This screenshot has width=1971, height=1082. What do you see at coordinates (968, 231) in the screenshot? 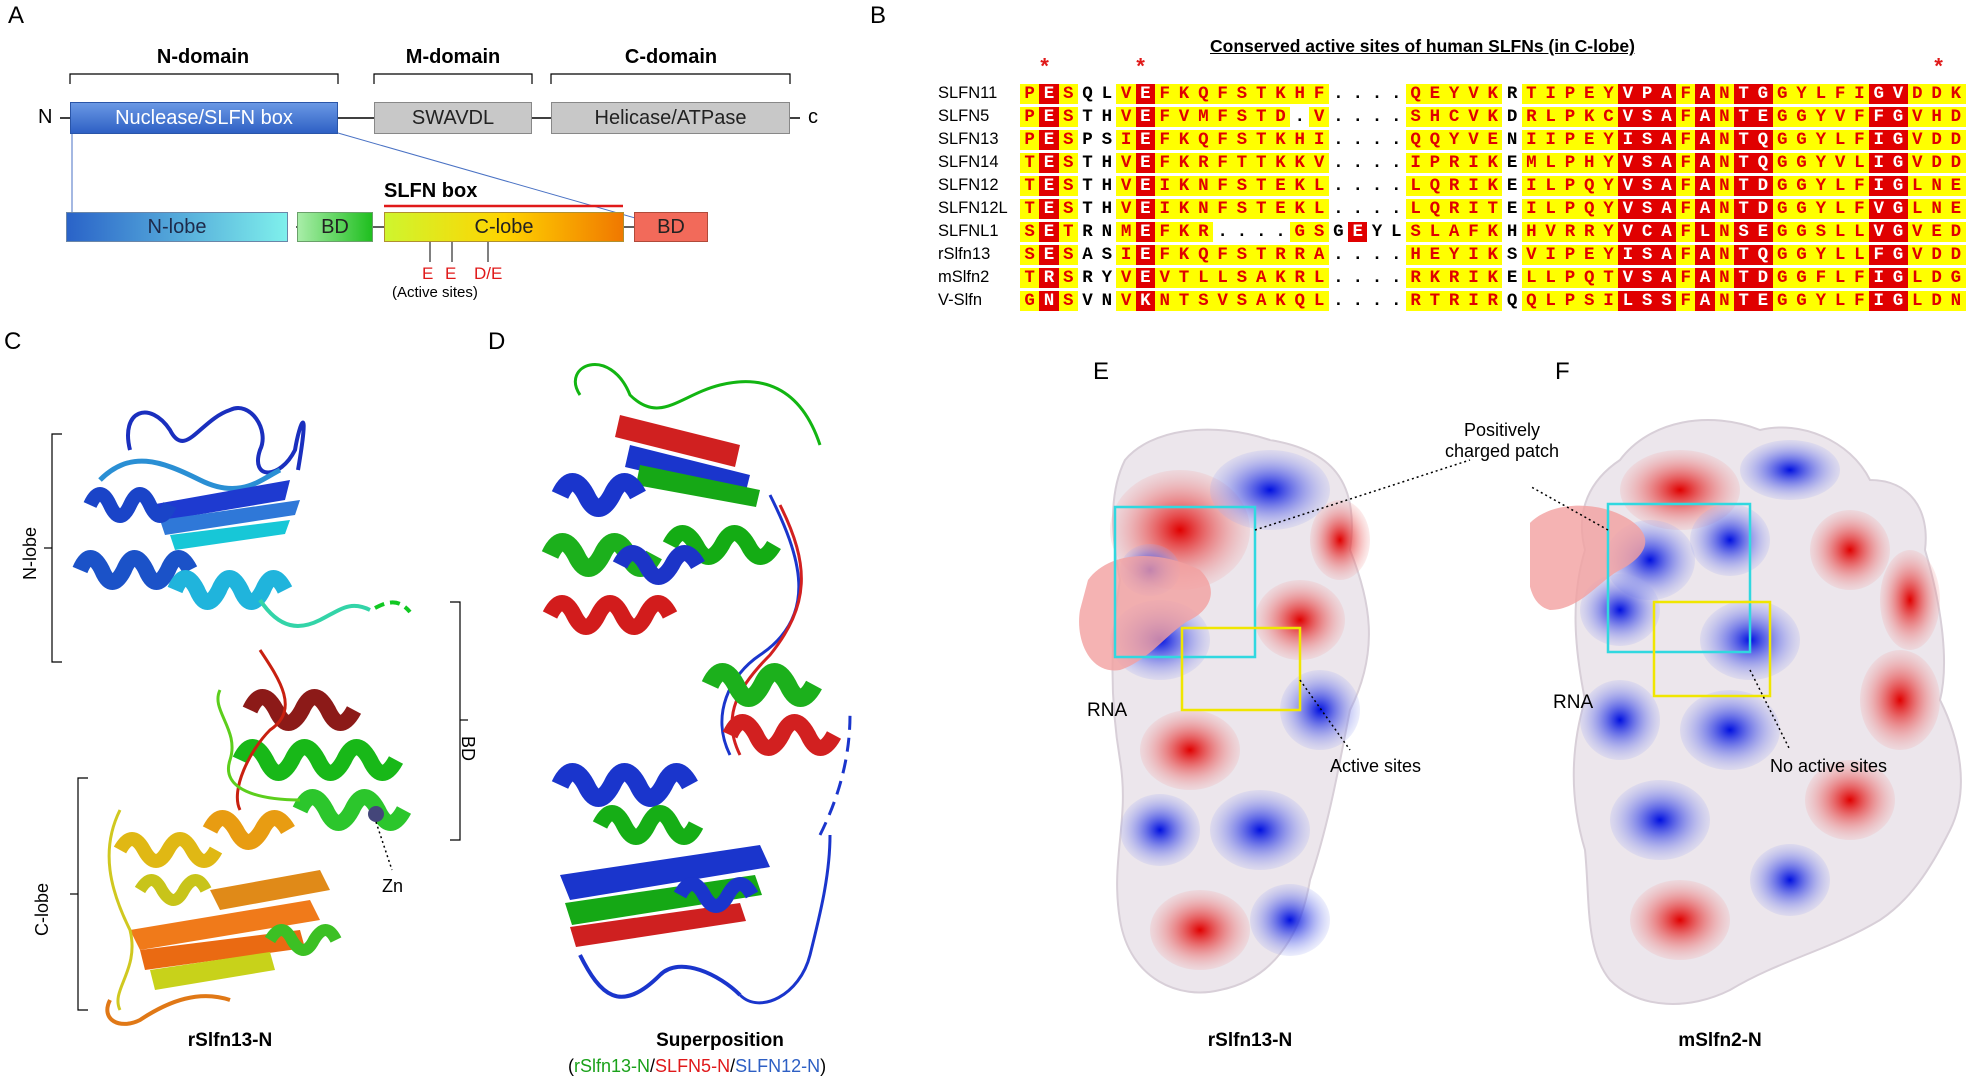
I see `row-name: SLFNL1` at bounding box center [968, 231].